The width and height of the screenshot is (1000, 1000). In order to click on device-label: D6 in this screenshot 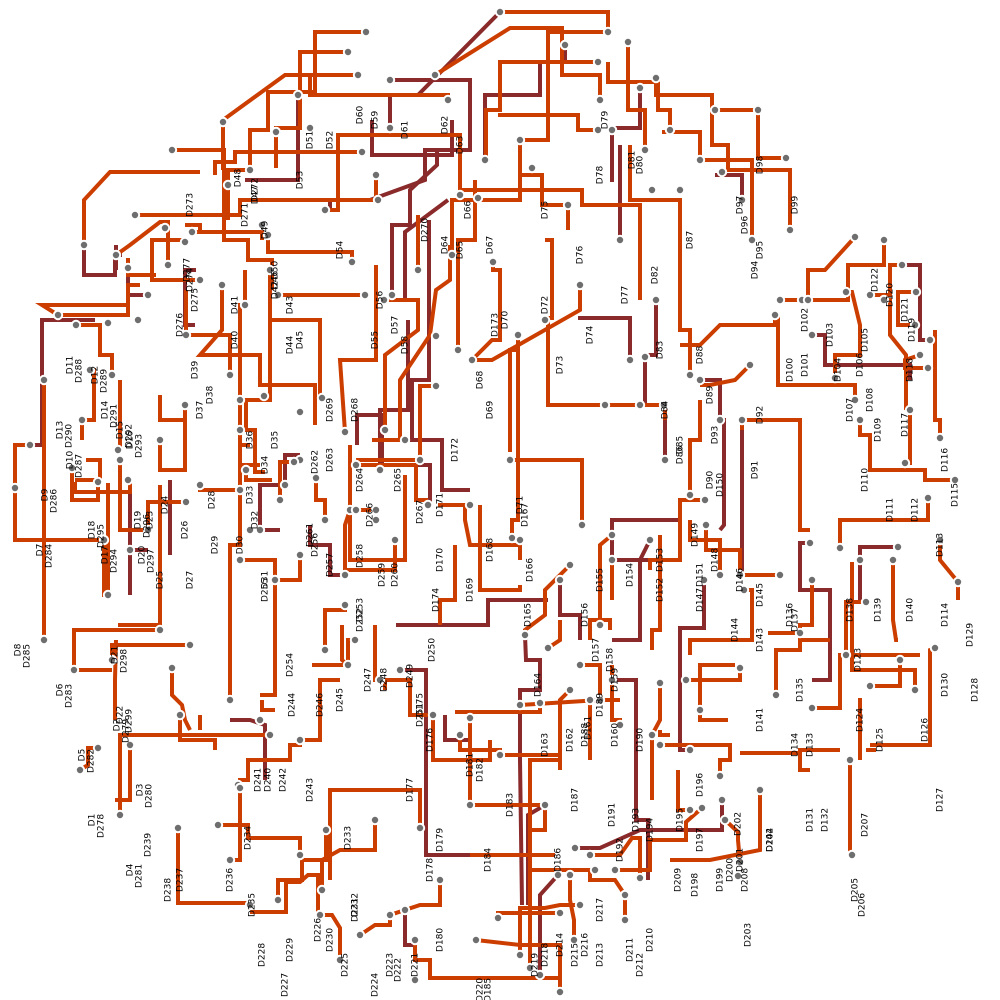, I will do `click(61, 689)`.